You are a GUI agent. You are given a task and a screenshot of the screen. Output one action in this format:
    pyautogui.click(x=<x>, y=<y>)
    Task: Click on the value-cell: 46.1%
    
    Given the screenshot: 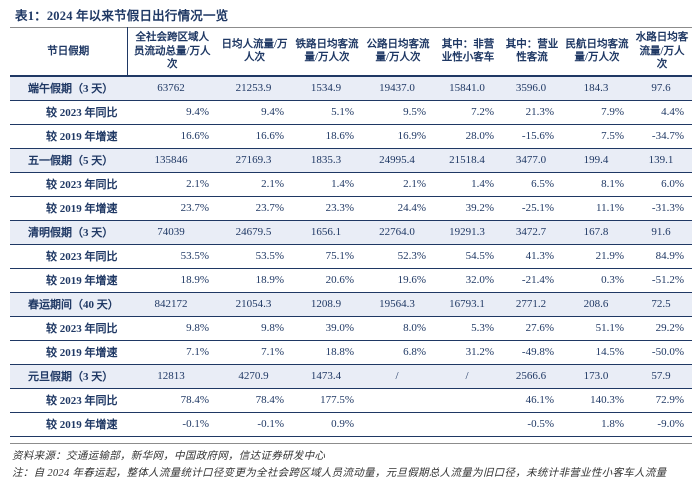 What is the action you would take?
    pyautogui.click(x=532, y=400)
    